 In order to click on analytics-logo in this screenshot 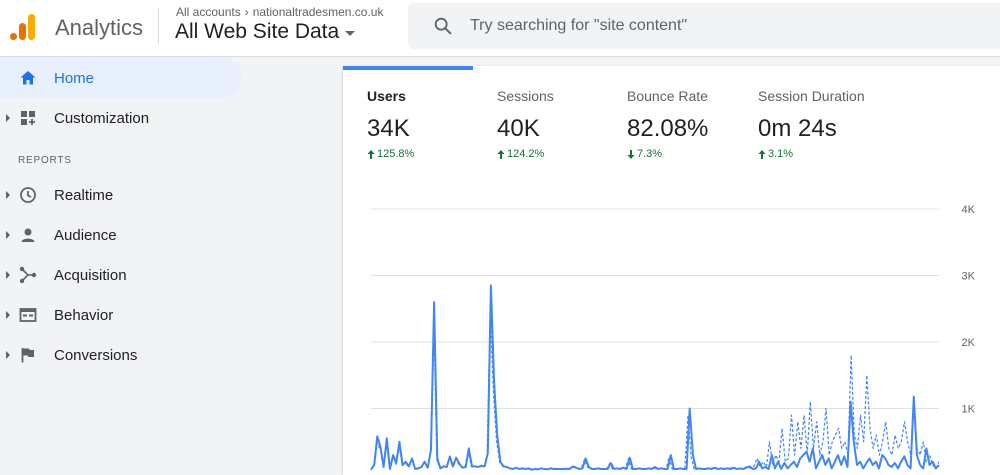, I will do `click(23, 27)`.